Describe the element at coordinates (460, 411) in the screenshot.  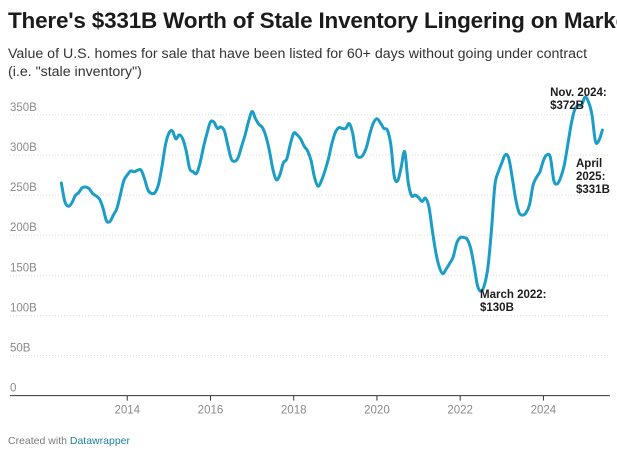
I see `x-tick-label-2022: 2022` at that location.